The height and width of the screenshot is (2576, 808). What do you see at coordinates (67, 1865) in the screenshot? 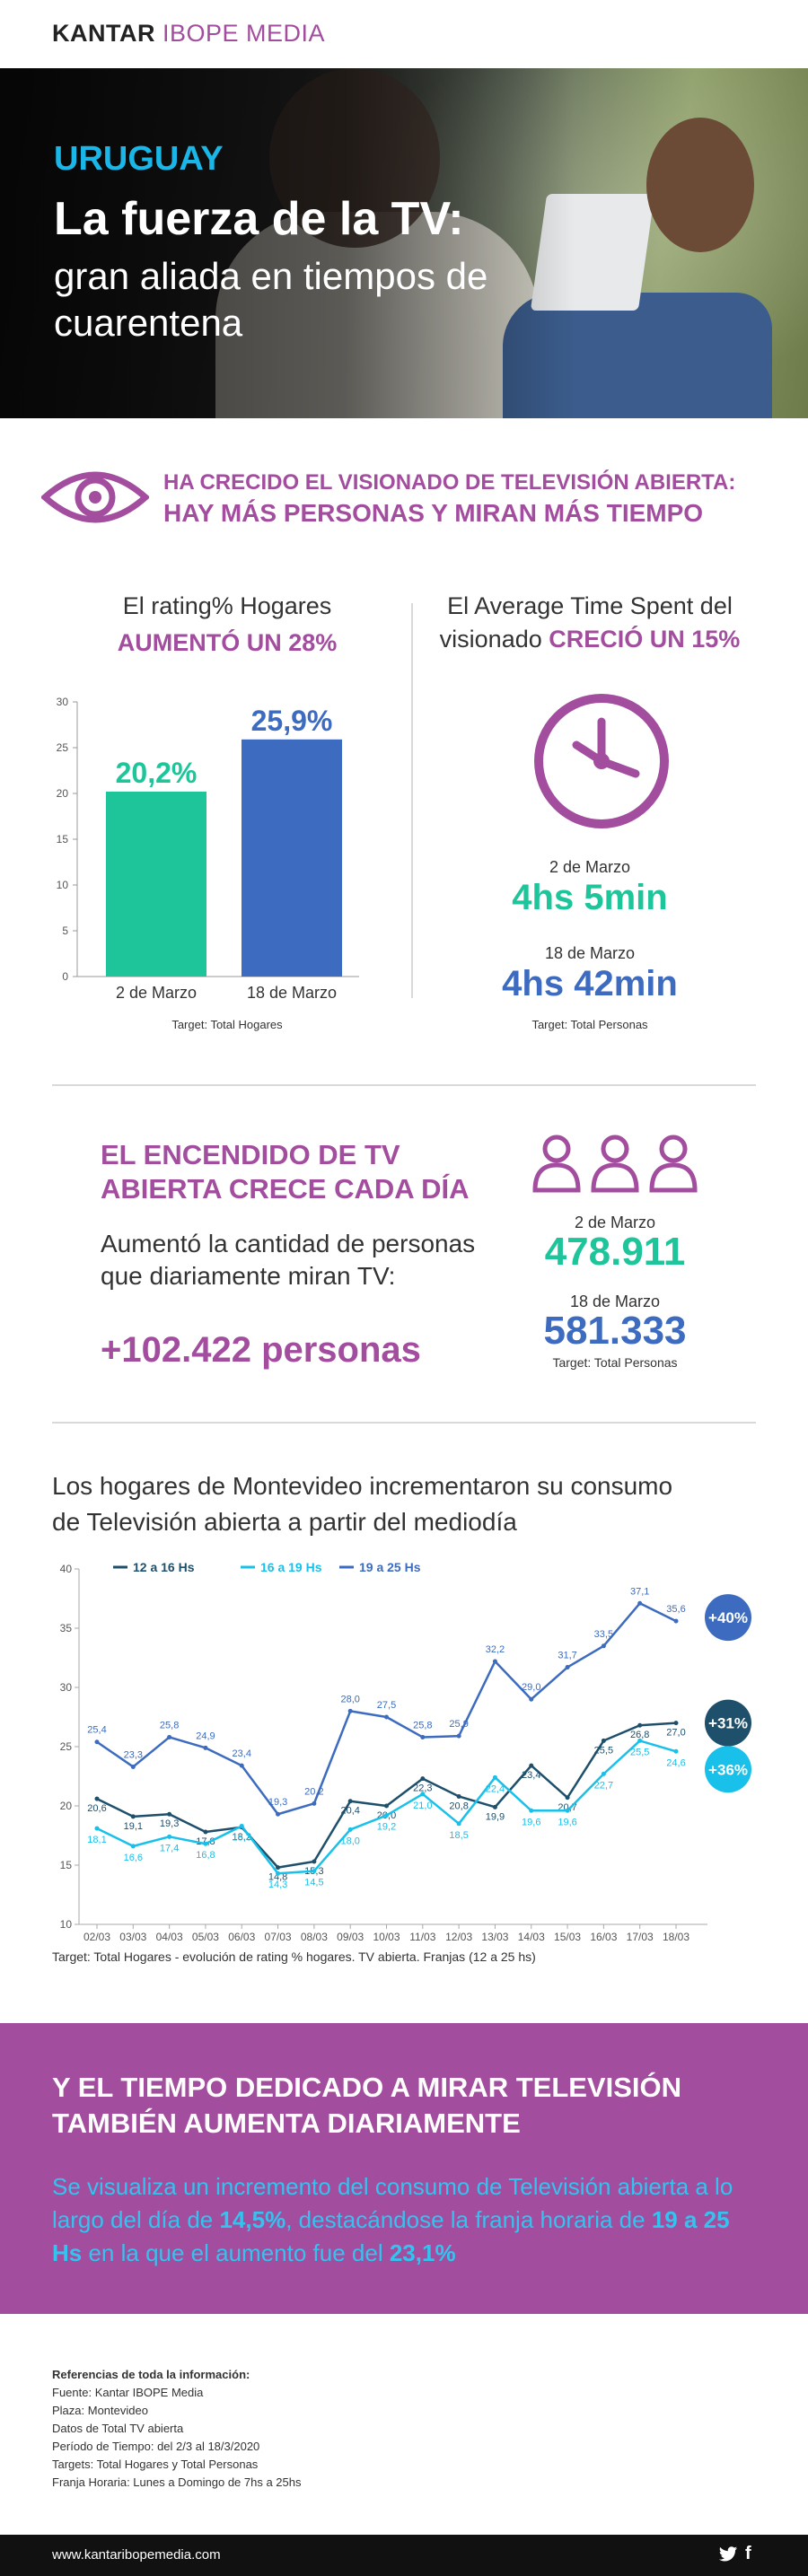
I see `line-y-tick-label: 15` at bounding box center [67, 1865].